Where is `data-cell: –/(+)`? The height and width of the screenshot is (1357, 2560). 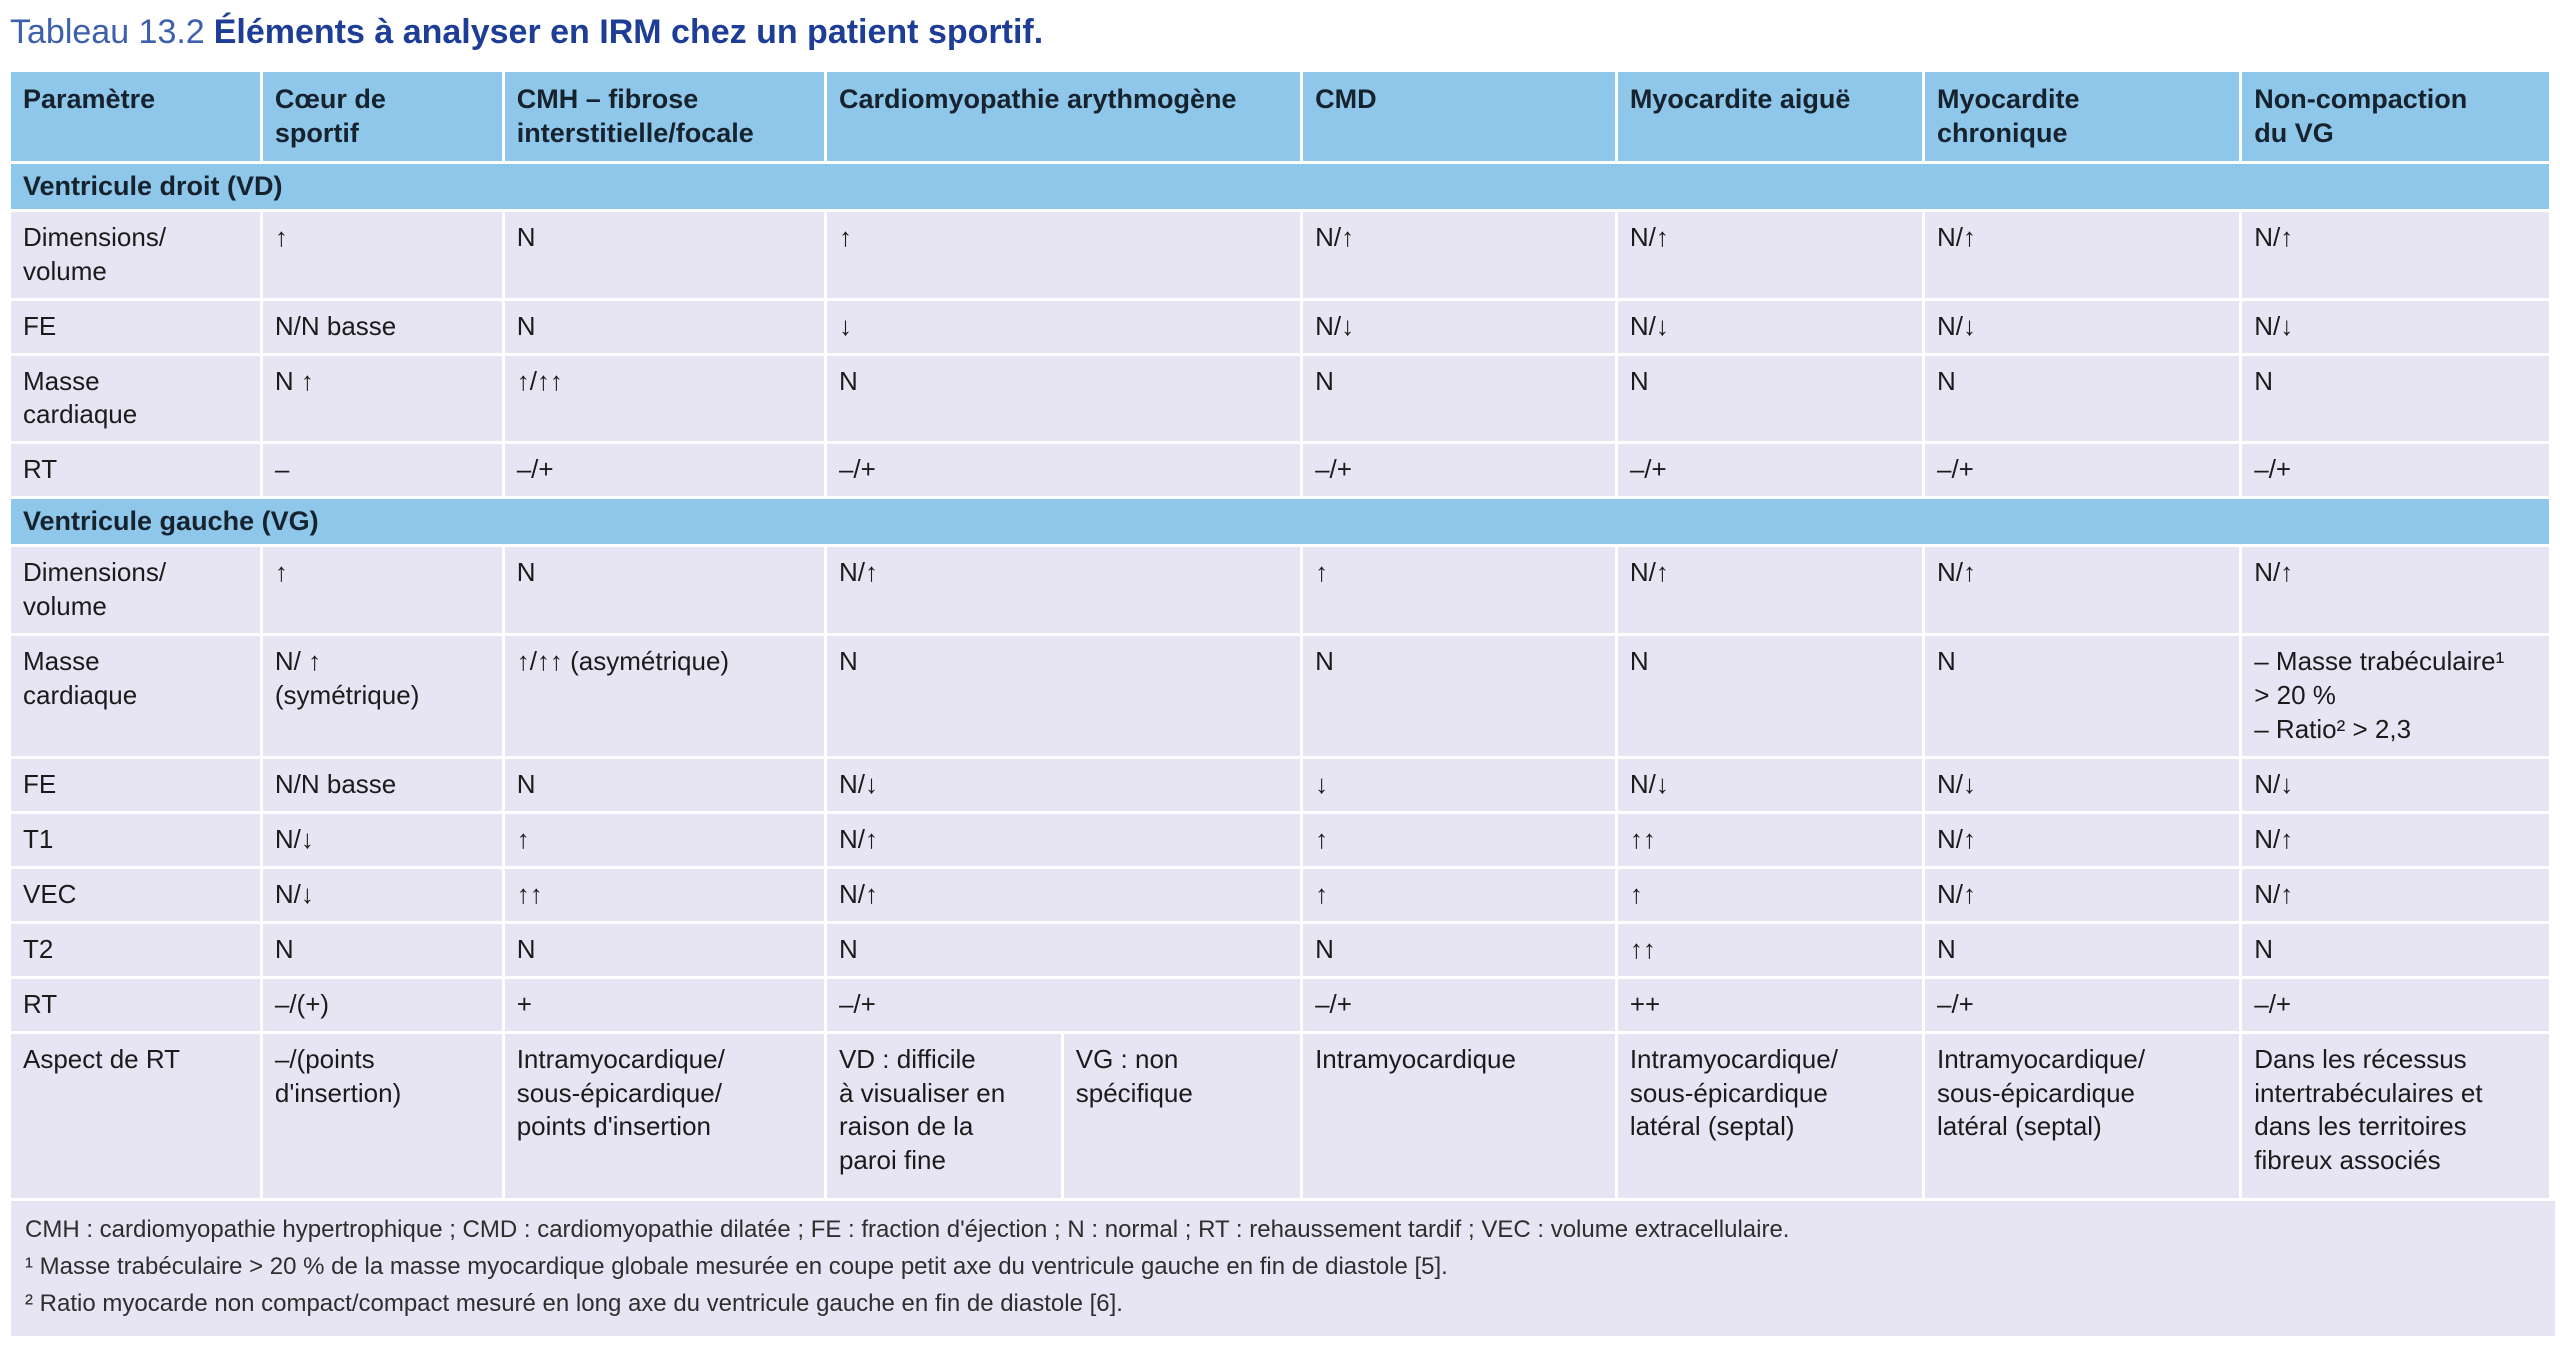 data-cell: –/(+) is located at coordinates (382, 1004).